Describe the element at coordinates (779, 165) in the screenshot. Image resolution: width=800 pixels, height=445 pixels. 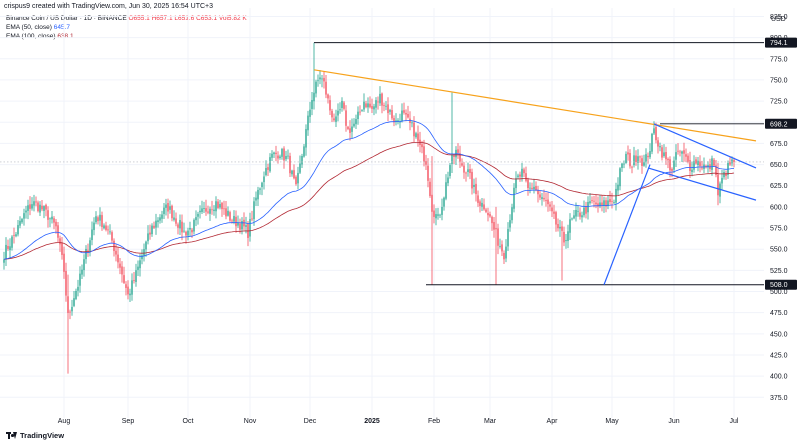
I see `y-tick-label: 650.0` at that location.